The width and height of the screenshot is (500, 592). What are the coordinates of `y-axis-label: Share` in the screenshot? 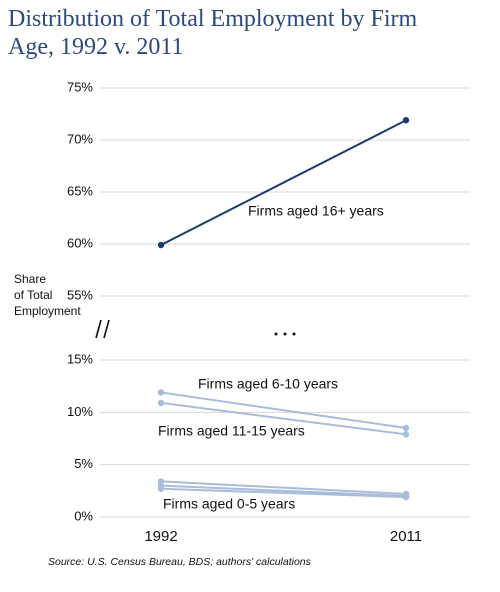 It's located at (30, 279).